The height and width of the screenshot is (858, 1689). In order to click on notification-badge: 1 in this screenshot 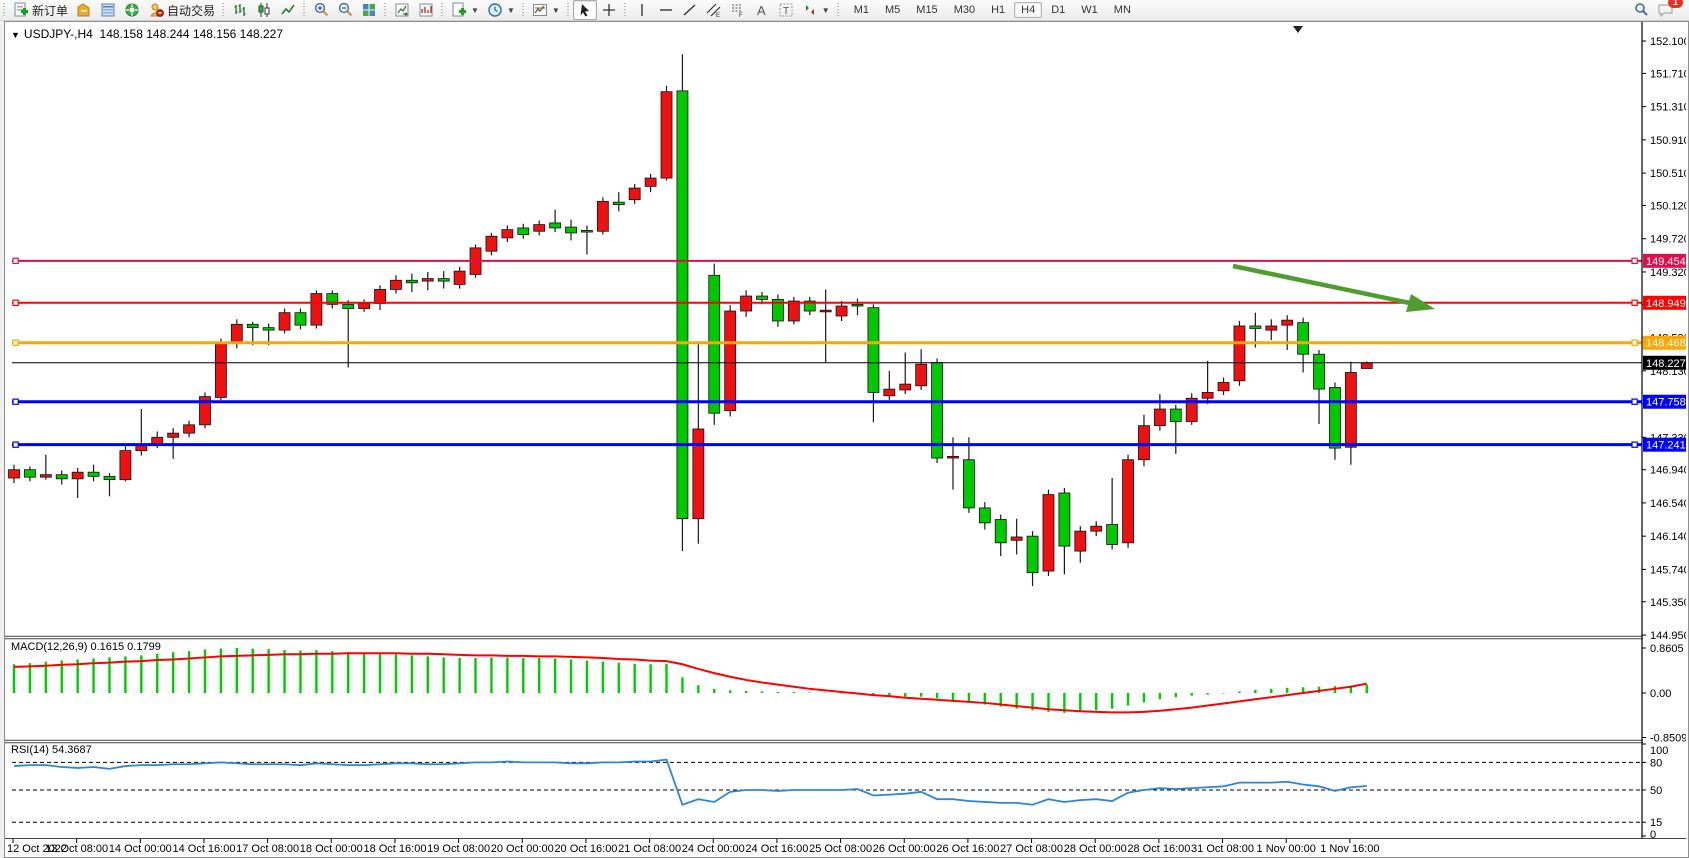, I will do `click(1675, 4)`.